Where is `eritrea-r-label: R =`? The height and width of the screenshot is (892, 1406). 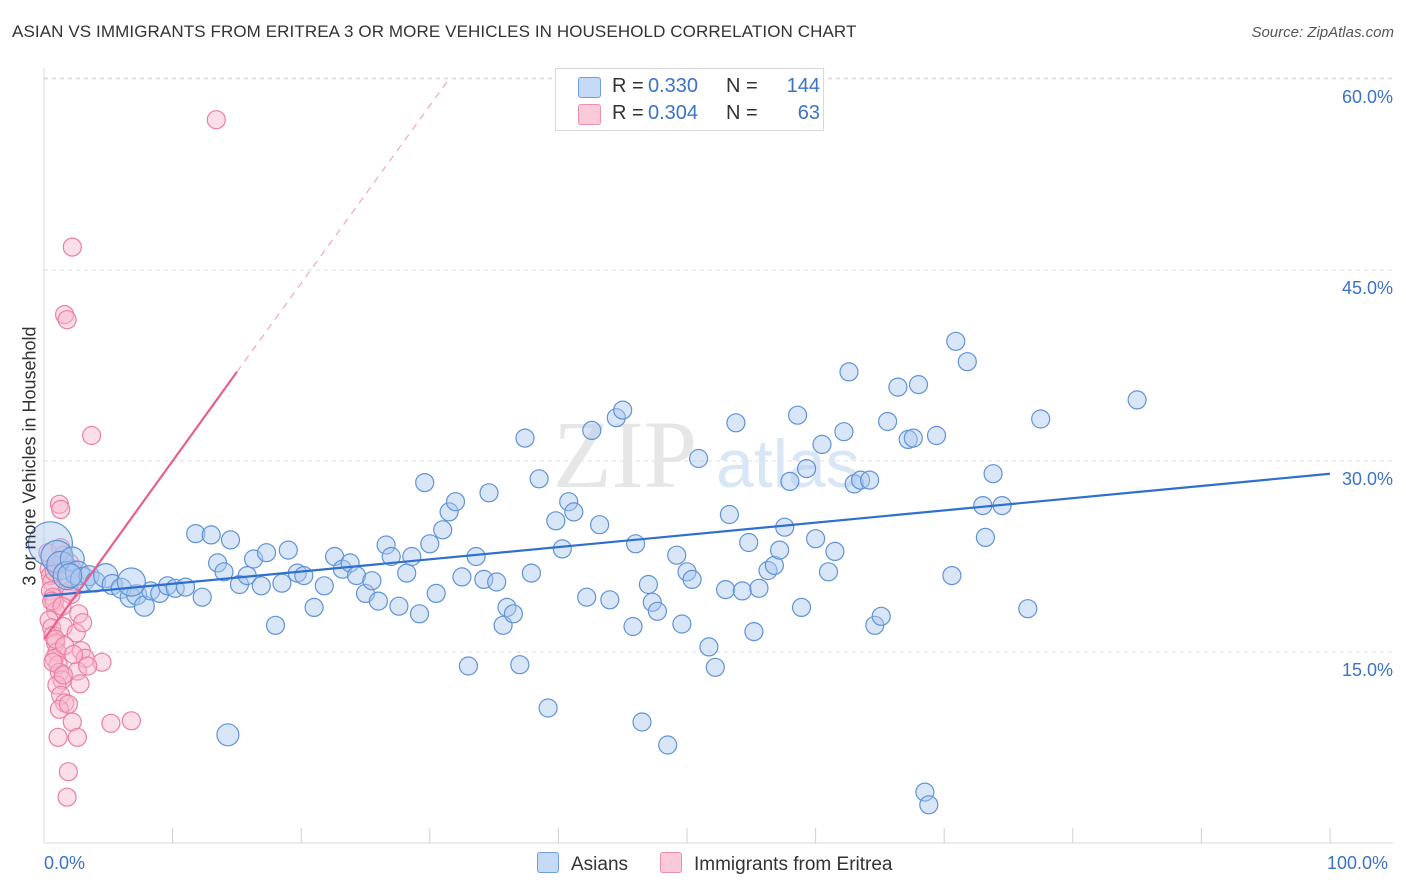
eritrea-r-label: R = is located at coordinates (628, 113).